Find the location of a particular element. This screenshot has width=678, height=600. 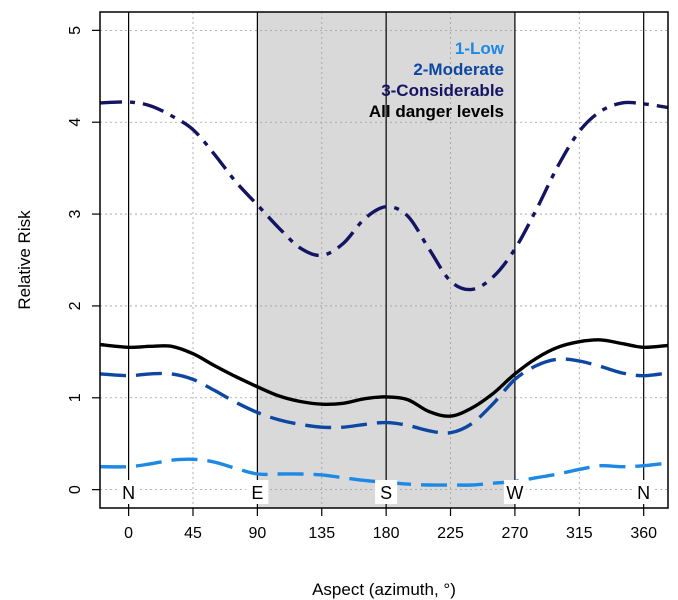

direction-label: E is located at coordinates (257, 492).